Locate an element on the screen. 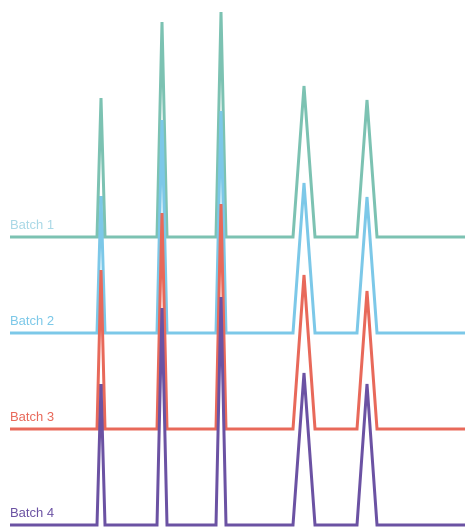 The width and height of the screenshot is (465, 529). series-label: Batch 1 is located at coordinates (32, 224).